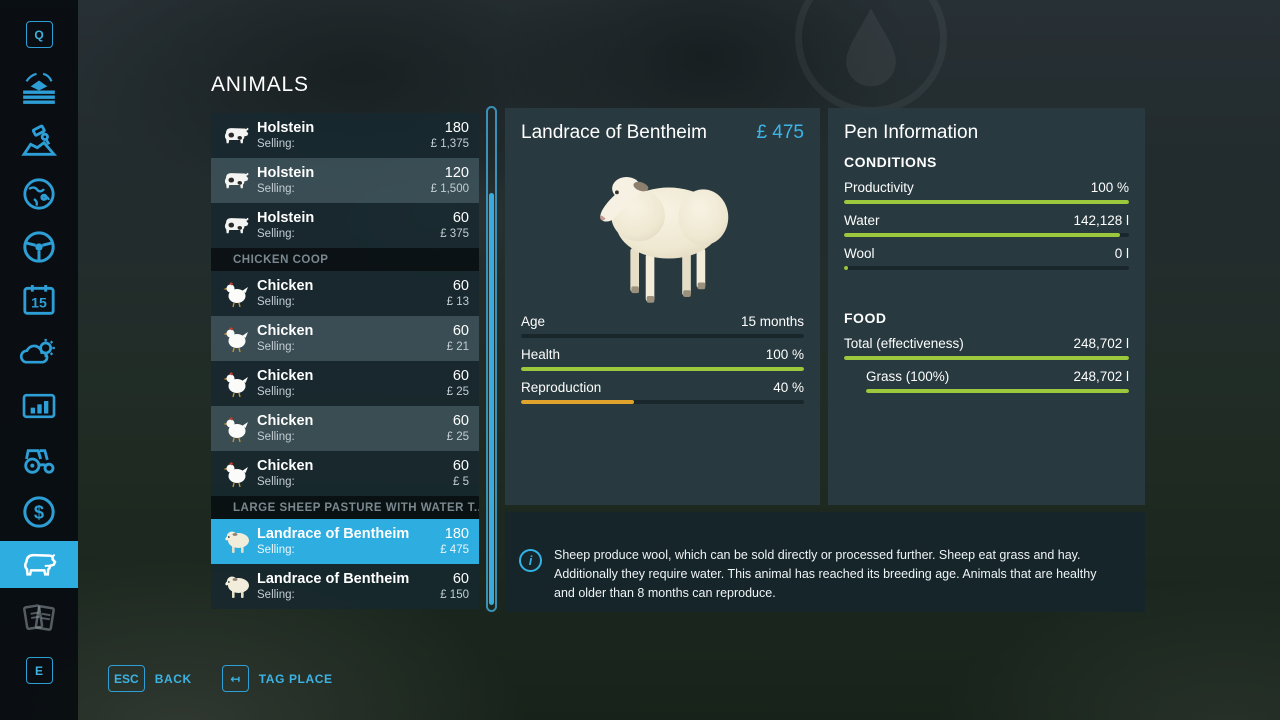 The height and width of the screenshot is (720, 1280). I want to click on animal-price: £ 13, so click(457, 302).